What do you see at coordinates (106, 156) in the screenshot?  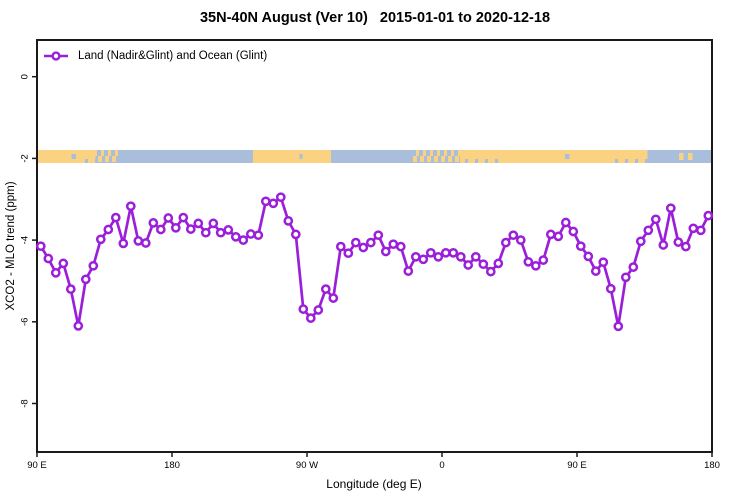 I see `strip-mix-segment` at bounding box center [106, 156].